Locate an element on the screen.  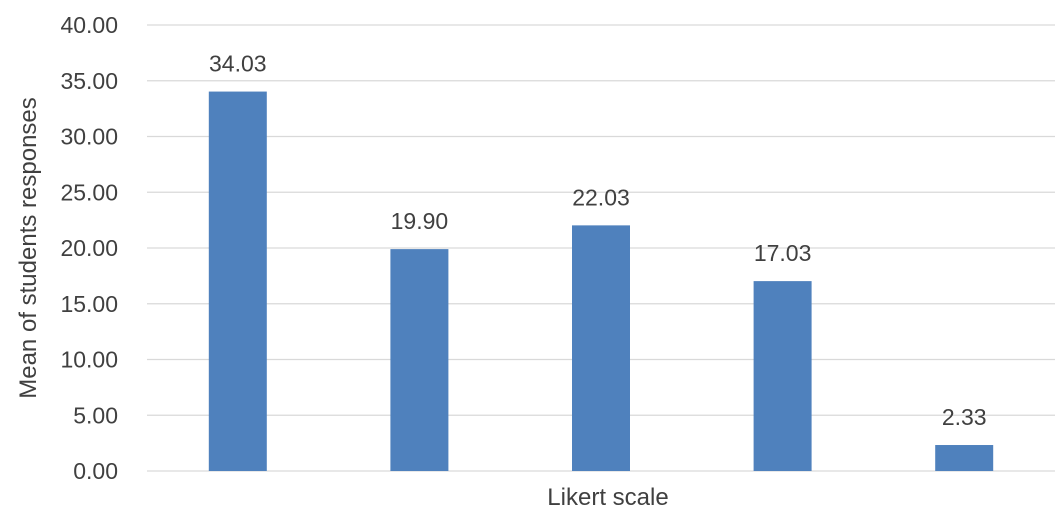
bar-value-label: 19.90 is located at coordinates (420, 221).